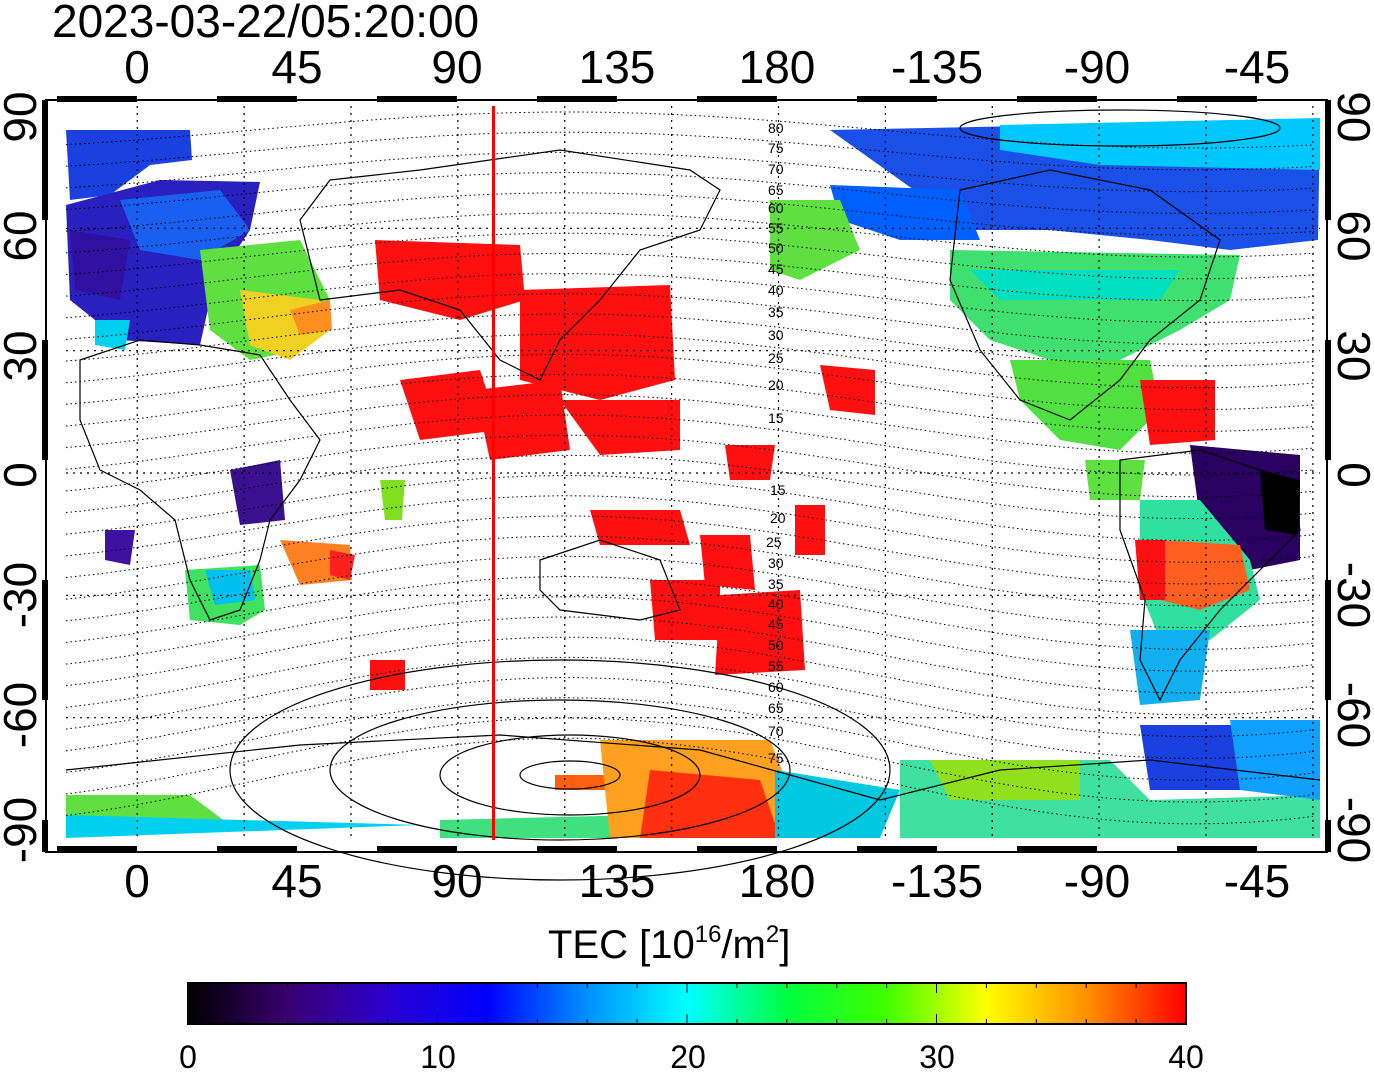 Image resolution: width=1374 pixels, height=1073 pixels. Describe the element at coordinates (776, 666) in the screenshot. I see `mlat-label-s55: 55` at that location.